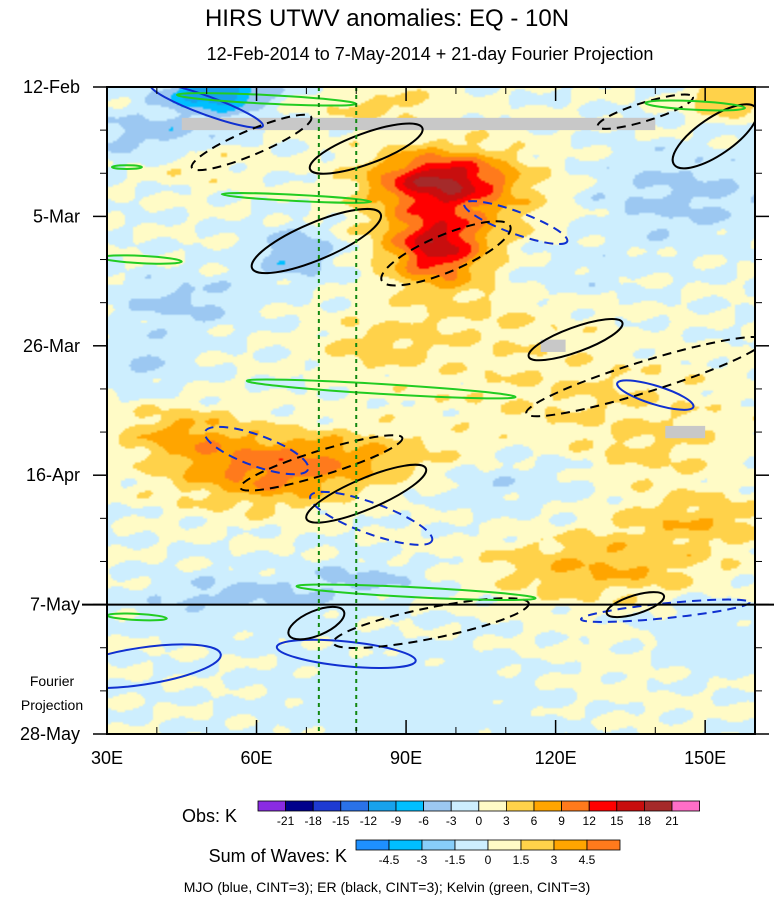 This screenshot has width=774, height=900. What do you see at coordinates (314, 821) in the screenshot?
I see `obs-colorbar-tick-label: -18` at bounding box center [314, 821].